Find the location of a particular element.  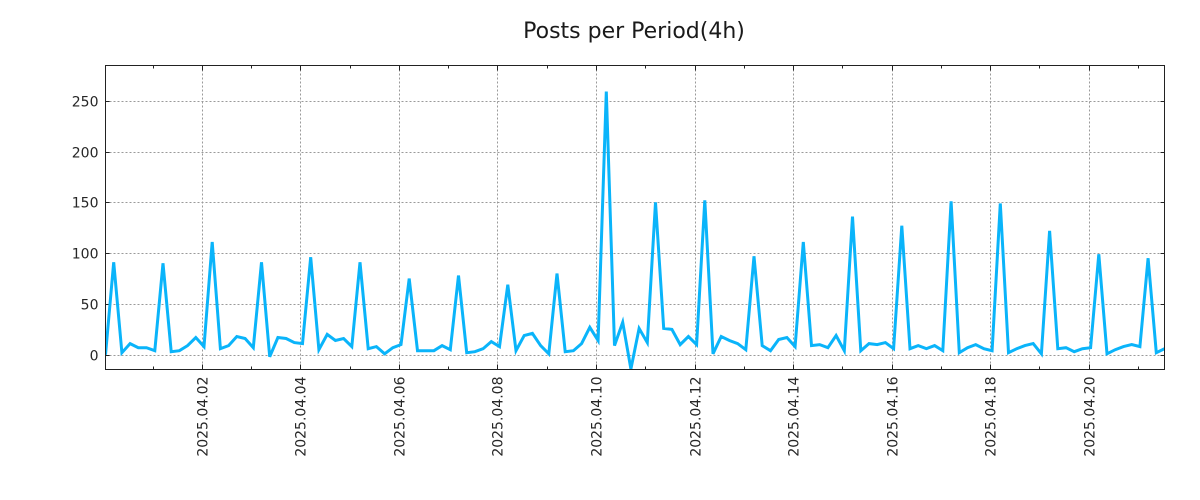

x-tick-label: 2025.04.20 is located at coordinates (1091, 417).